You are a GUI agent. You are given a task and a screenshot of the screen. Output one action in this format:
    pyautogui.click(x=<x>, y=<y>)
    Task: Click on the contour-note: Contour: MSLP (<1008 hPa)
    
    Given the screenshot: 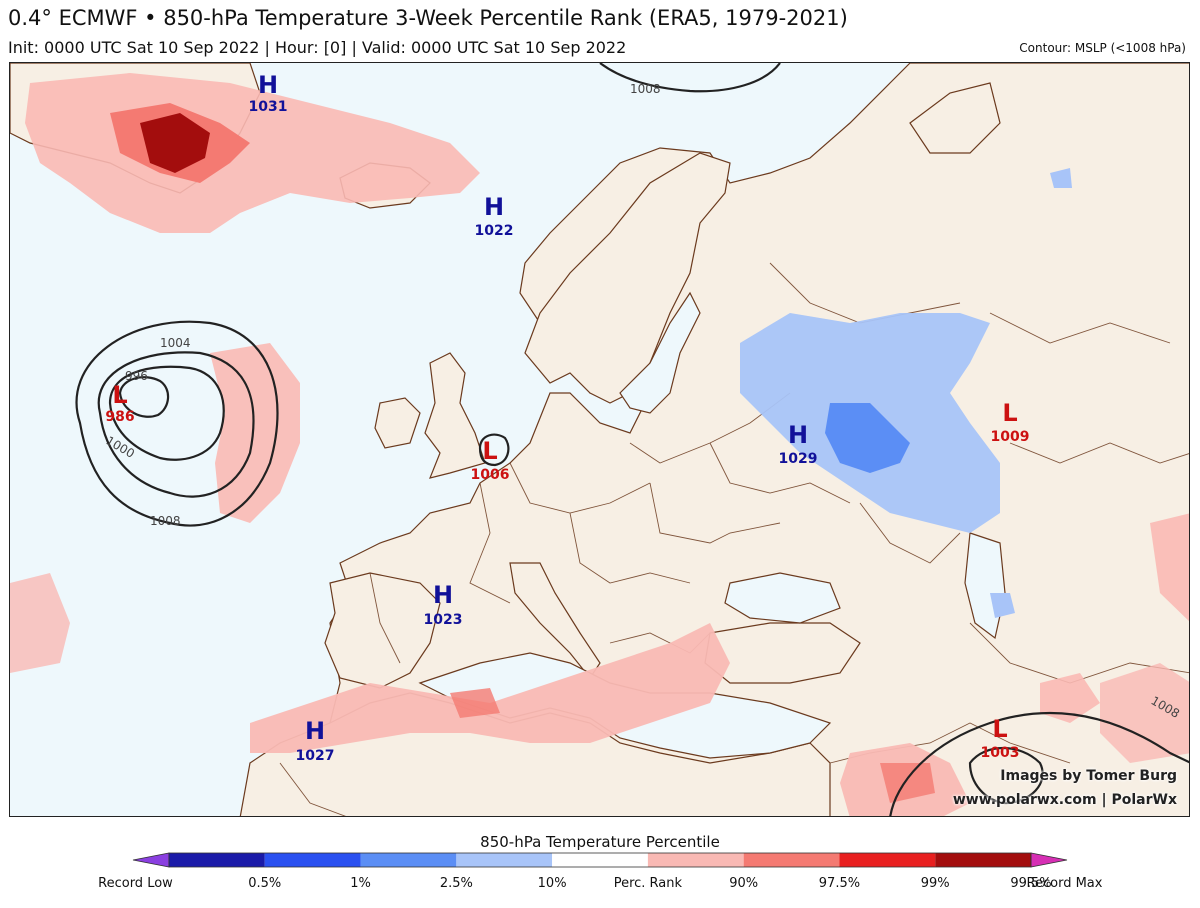 What is the action you would take?
    pyautogui.click(x=1102, y=48)
    